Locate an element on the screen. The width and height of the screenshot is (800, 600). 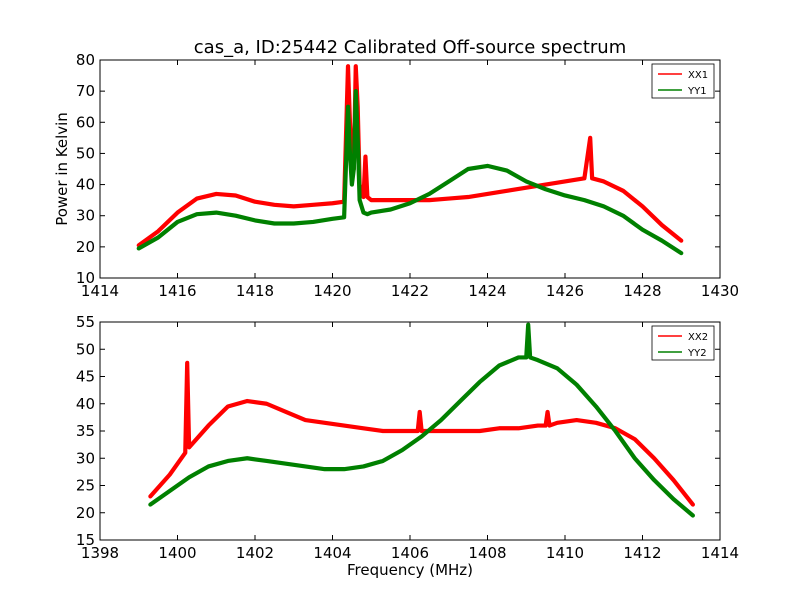
legend-label-yy2: YY2 is located at coordinates (697, 353).